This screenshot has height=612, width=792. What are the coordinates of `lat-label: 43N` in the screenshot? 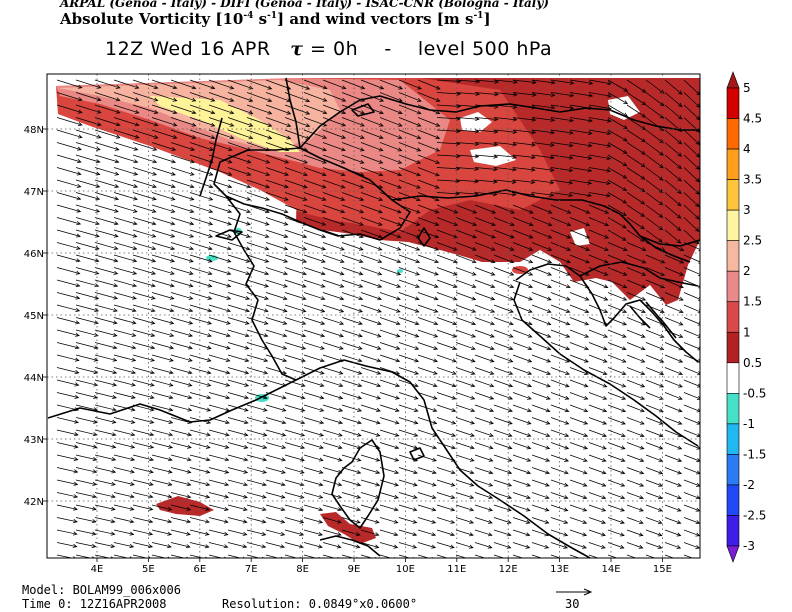 It's located at (34, 440).